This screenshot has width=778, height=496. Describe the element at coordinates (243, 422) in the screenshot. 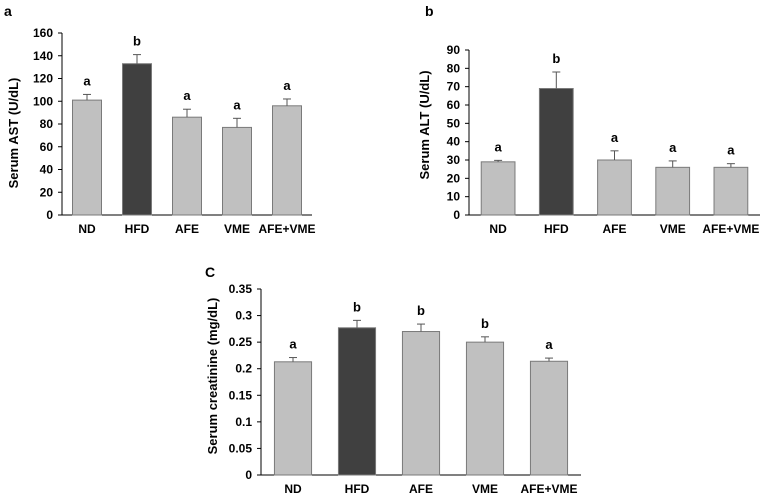

I see `y-tick-label: 0.1` at that location.